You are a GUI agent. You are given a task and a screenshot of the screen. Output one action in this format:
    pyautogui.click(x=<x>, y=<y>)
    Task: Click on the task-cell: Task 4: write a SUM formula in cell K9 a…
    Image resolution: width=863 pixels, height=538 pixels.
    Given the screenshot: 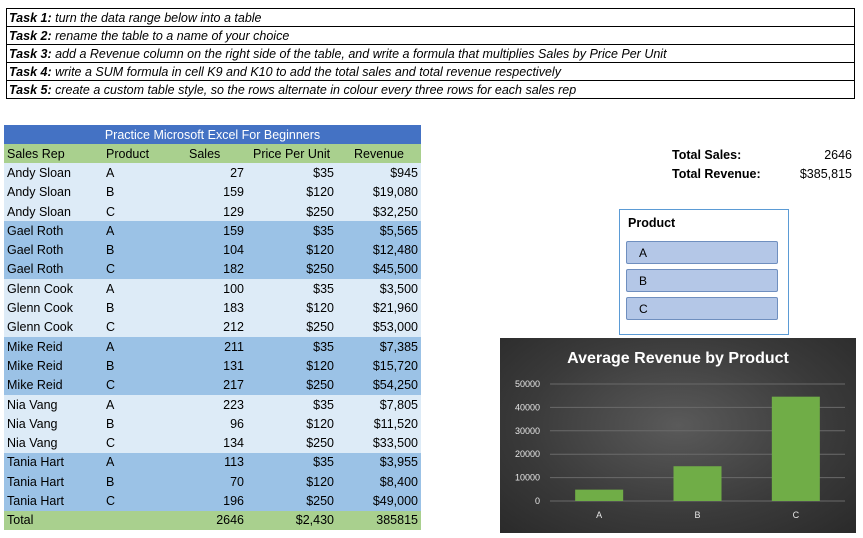 What is the action you would take?
    pyautogui.click(x=430, y=71)
    